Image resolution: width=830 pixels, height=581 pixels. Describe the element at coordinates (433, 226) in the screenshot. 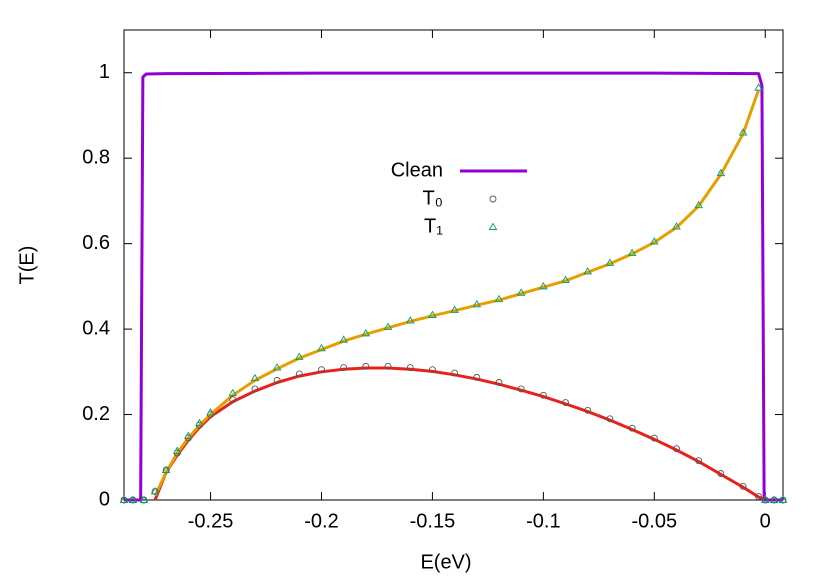

I see `legend-label: T₁` at that location.